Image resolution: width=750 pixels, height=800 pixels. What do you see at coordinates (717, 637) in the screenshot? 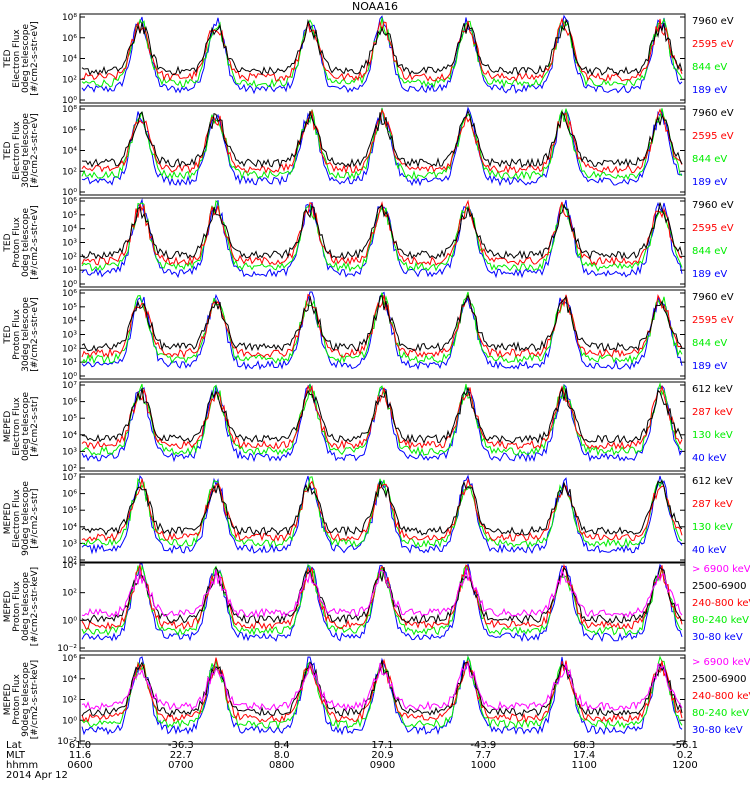
I see `legend-entry: 30-80 keV` at bounding box center [717, 637].